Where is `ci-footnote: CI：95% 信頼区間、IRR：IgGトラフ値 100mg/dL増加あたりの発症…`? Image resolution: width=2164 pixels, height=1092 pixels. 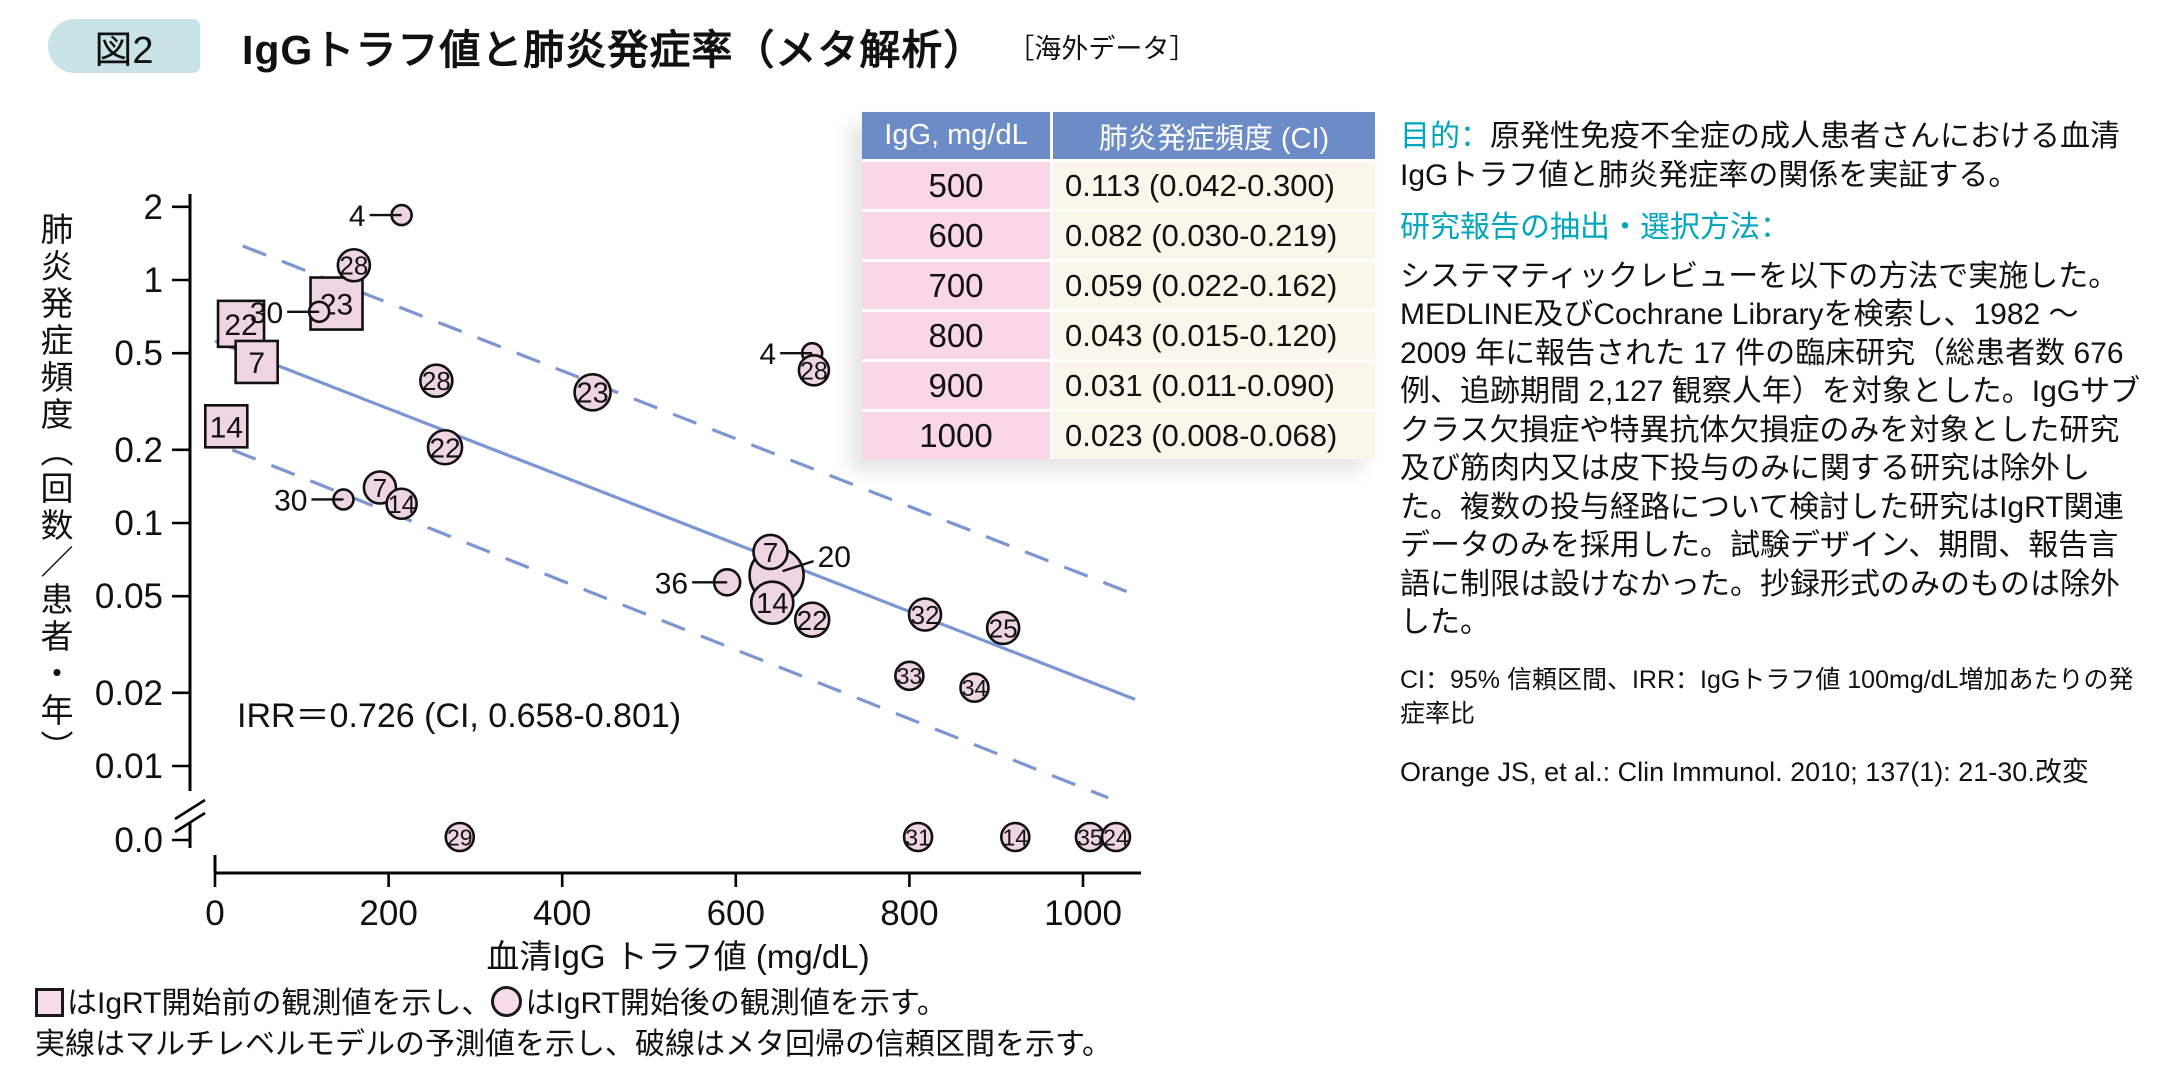 ci-footnote: CI：95% 信頼区間、IRR：IgGトラフ値 100mg/dL増加あたりの発症… is located at coordinates (1767, 696).